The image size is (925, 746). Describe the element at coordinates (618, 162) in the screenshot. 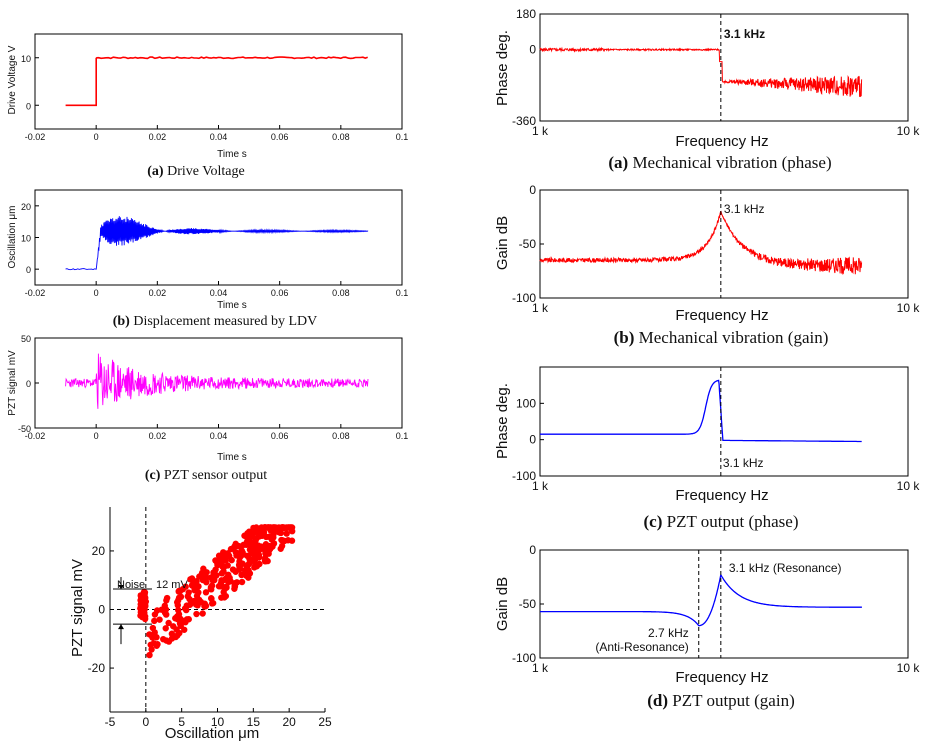

I see `a_right-caption-label: (a)` at that location.